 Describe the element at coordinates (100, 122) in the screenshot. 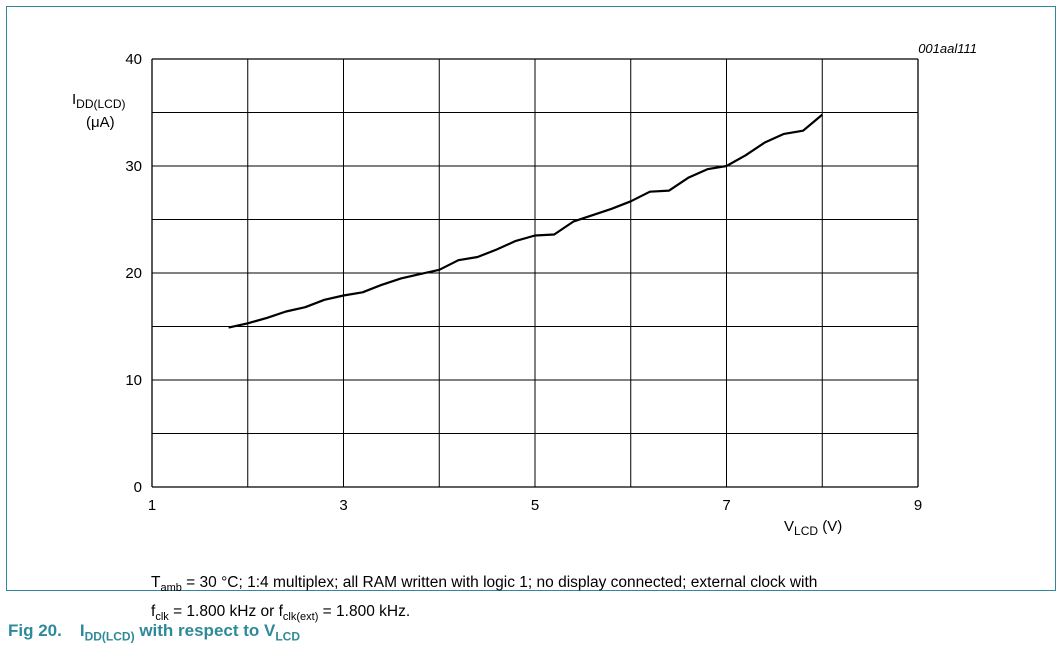

I see `y-axis-unit: (μA)` at that location.